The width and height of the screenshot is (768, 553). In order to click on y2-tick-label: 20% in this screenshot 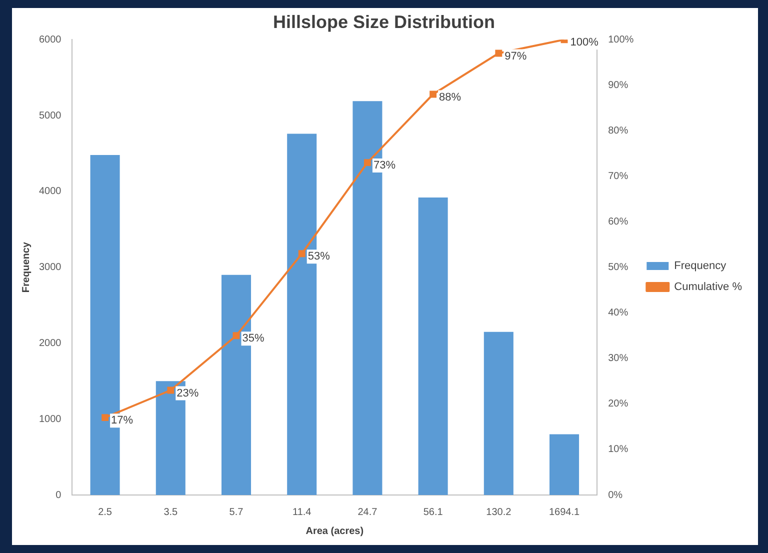, I will do `click(618, 404)`.